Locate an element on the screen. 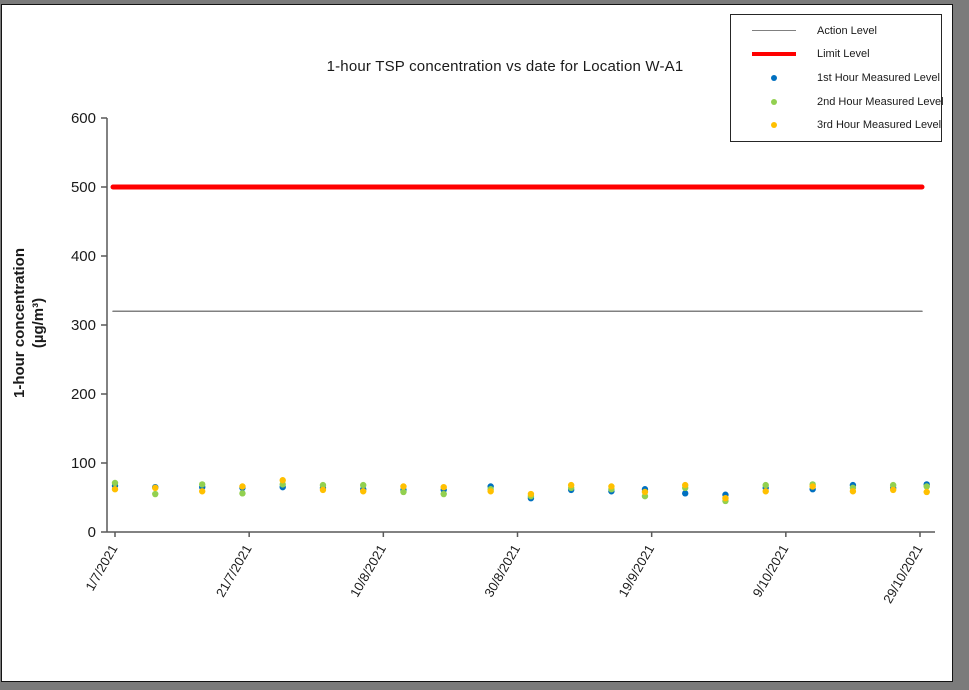 The width and height of the screenshot is (969, 690). x-tick-label: 10/8/2021 is located at coordinates (368, 571).